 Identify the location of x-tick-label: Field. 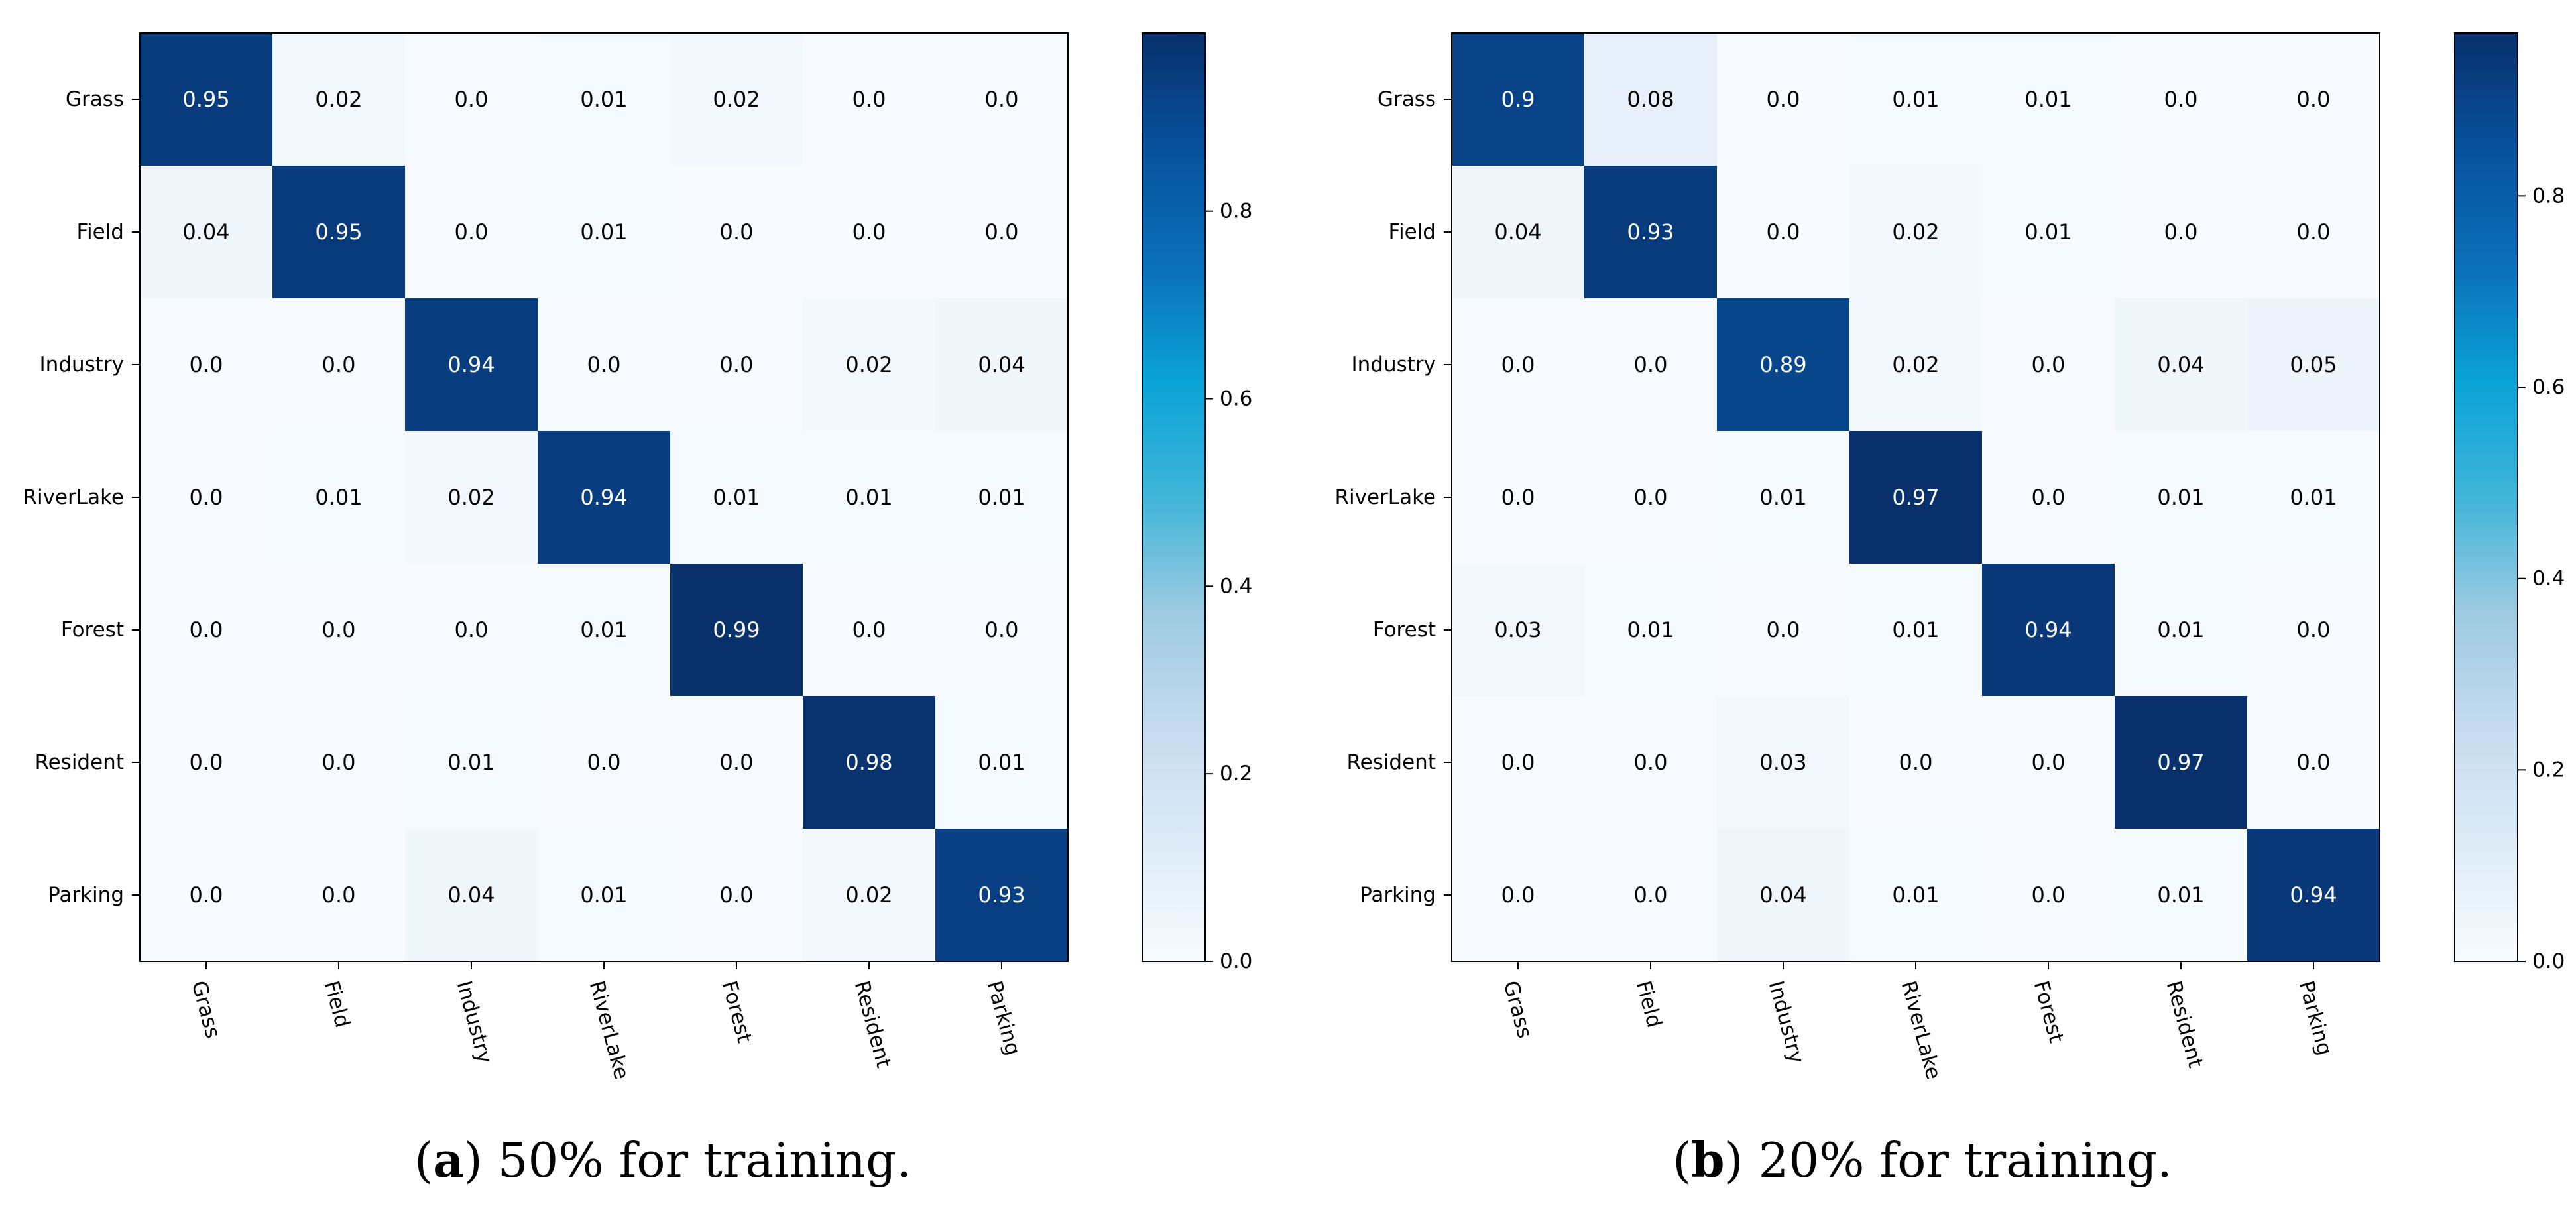
(338, 1004).